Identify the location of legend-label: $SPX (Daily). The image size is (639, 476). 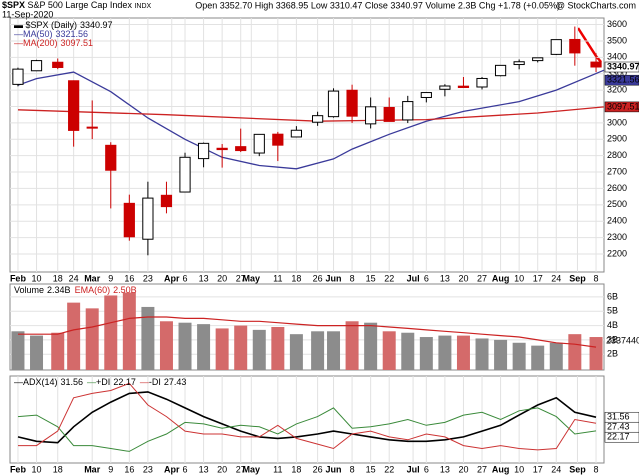
(52, 25).